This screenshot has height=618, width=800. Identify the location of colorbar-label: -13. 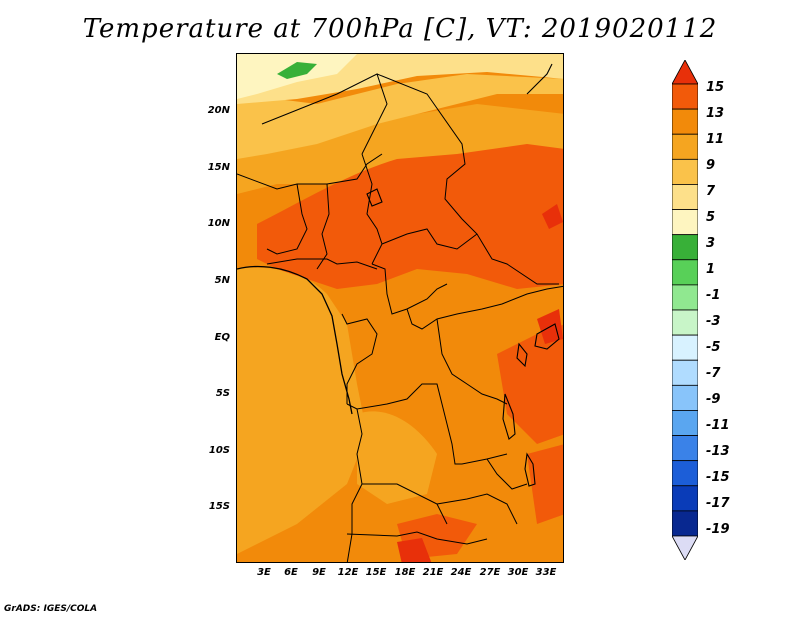
(718, 451).